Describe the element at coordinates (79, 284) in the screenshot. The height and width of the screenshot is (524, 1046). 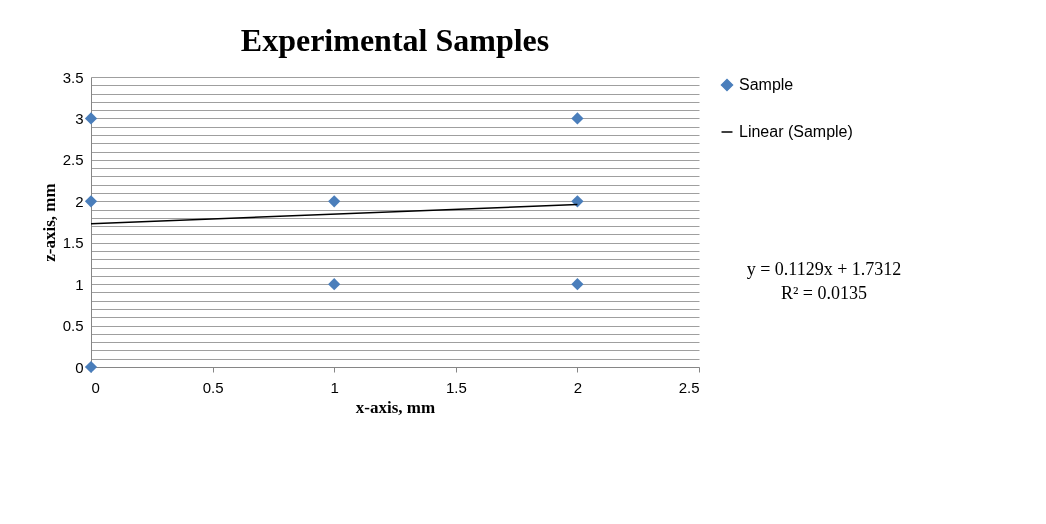
I see `y-tick-label: 1` at that location.